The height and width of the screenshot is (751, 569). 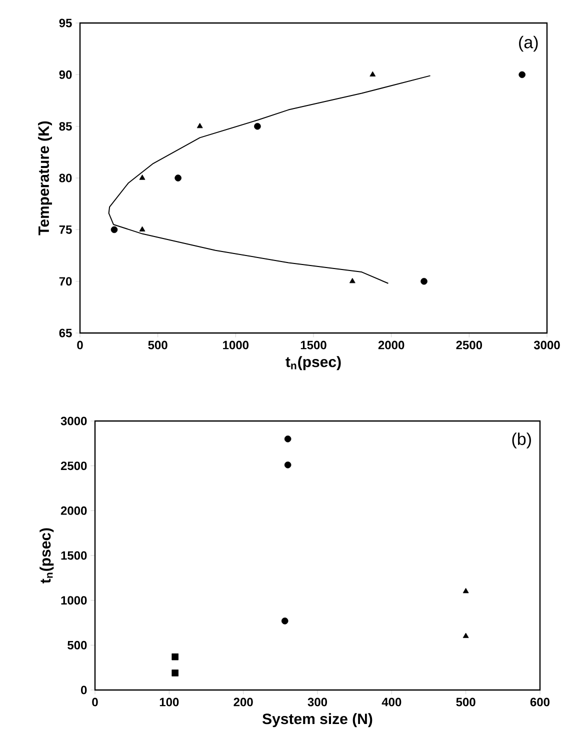 I want to click on y-axis-title: Temperature (K), so click(x=45, y=178).